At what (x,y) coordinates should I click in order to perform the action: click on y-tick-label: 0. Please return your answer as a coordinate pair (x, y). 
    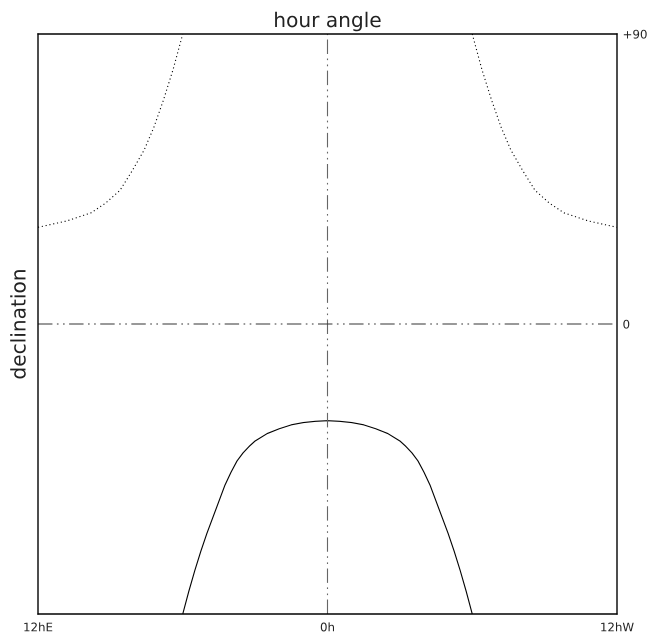
    Looking at the image, I should click on (626, 324).